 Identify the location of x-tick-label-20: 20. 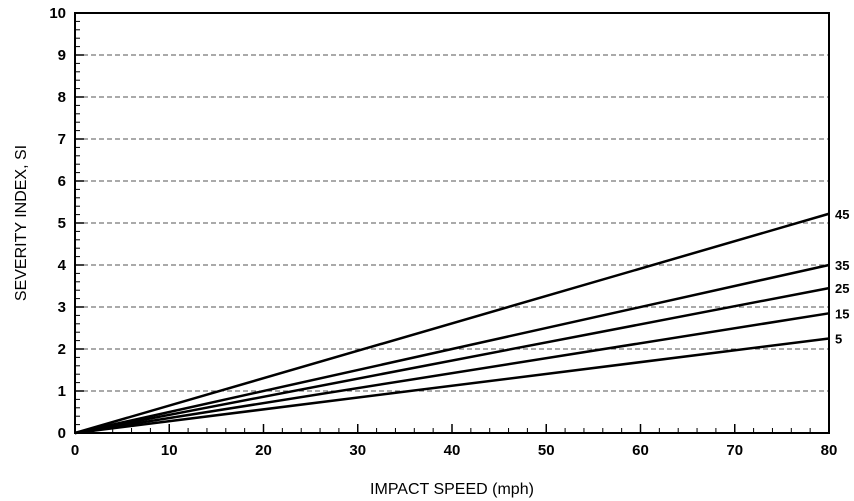
(263, 450).